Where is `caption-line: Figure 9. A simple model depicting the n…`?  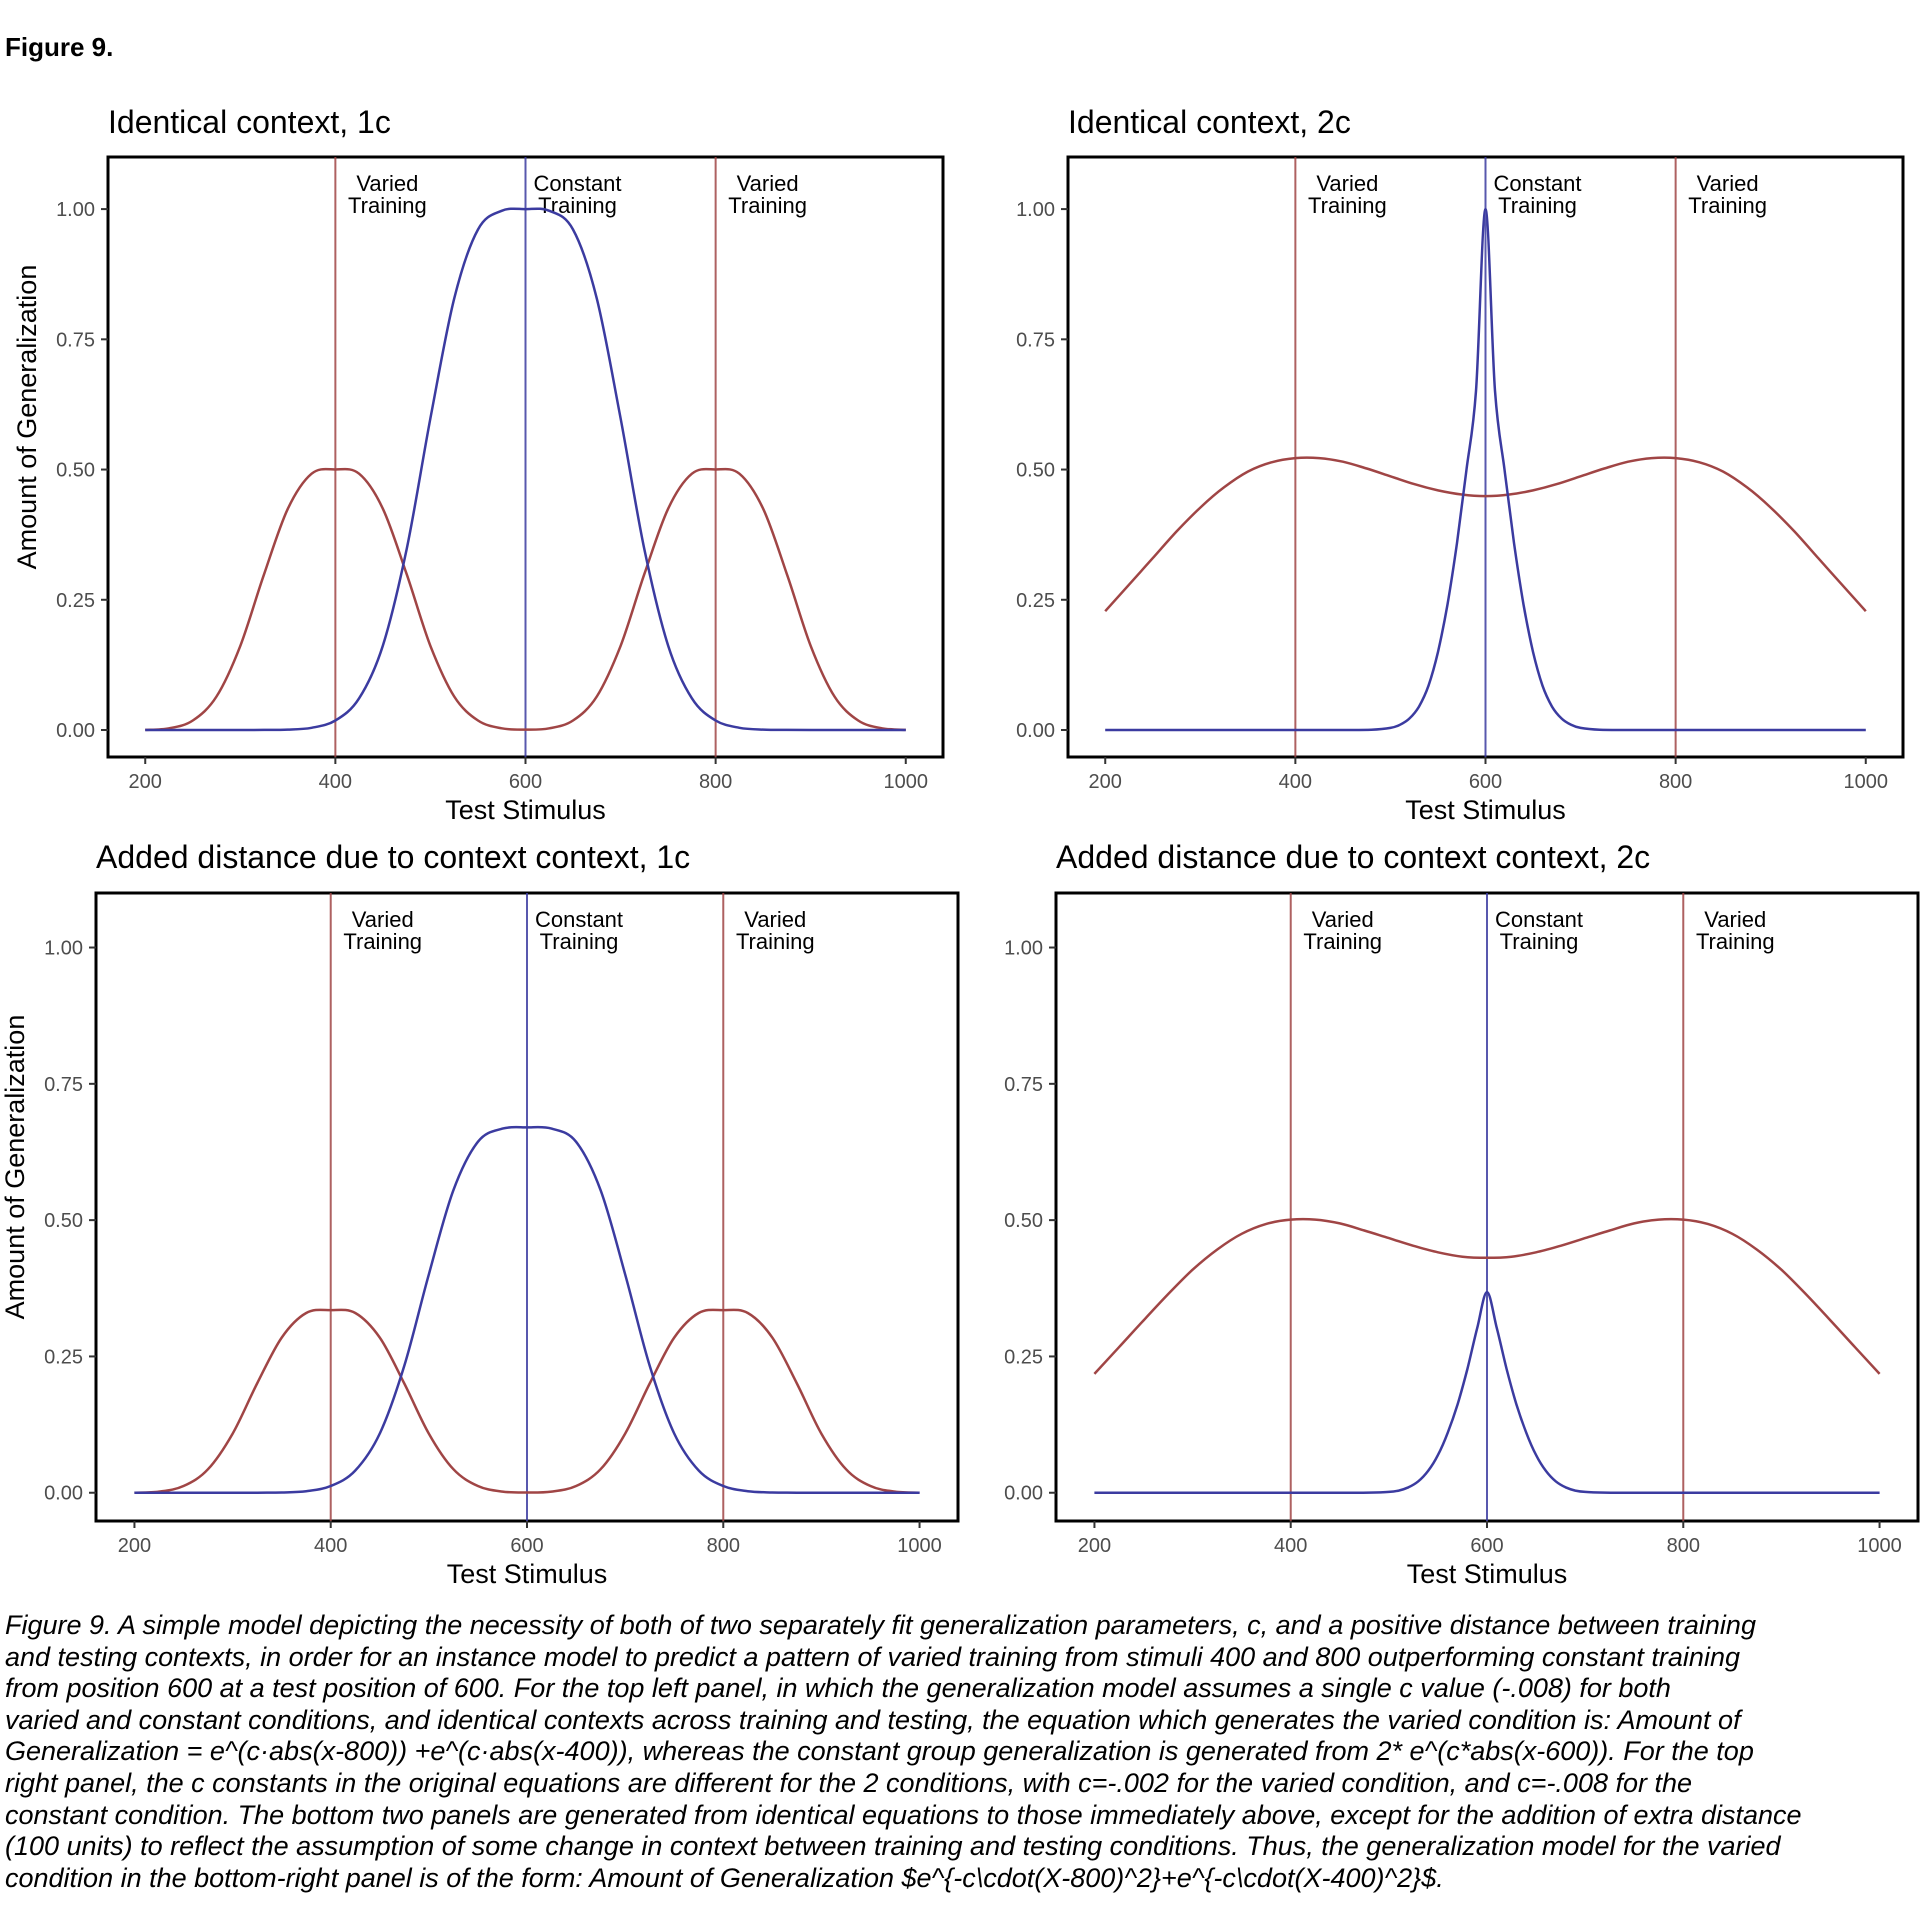 caption-line: Figure 9. A simple model depicting the n… is located at coordinates (880, 1625).